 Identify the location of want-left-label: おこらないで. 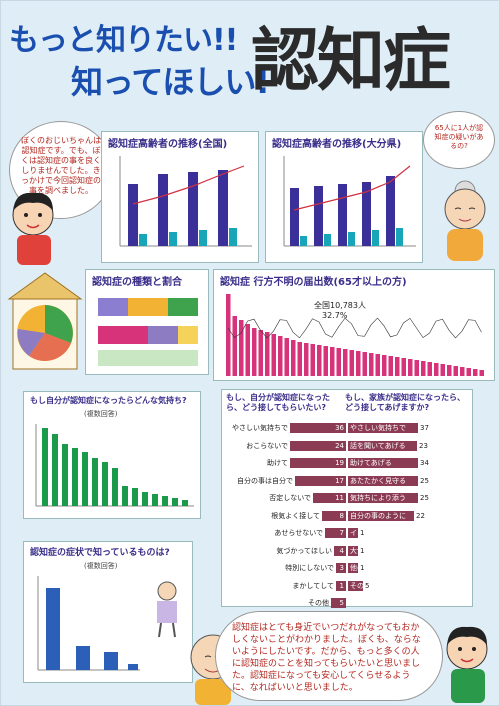
(267, 445).